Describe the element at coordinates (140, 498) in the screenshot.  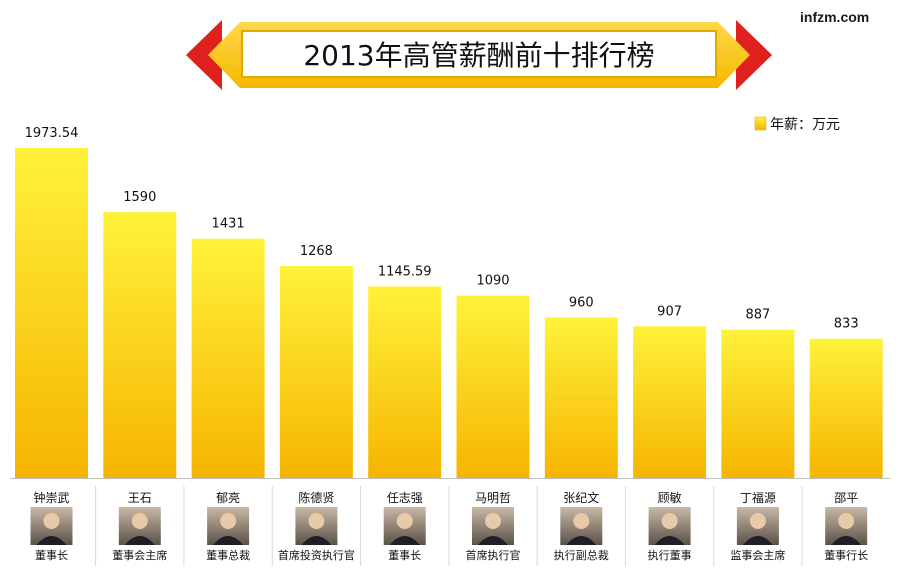
I see `person-name-2: 王石` at that location.